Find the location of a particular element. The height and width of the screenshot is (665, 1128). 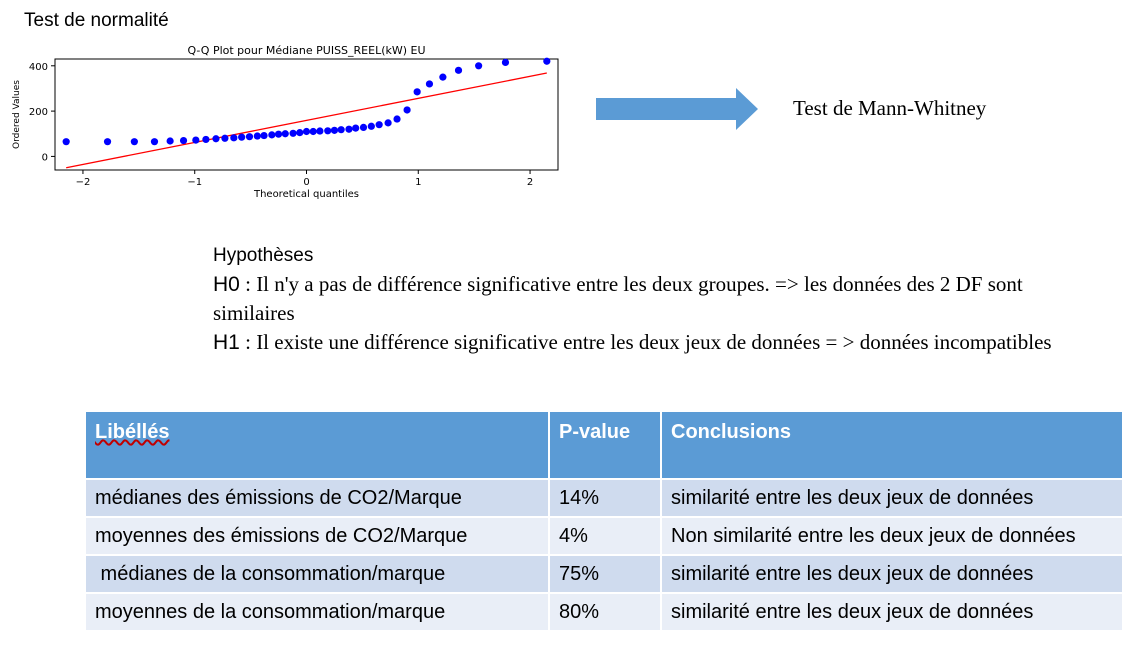

x-axis-label: Theoretical quantiles is located at coordinates (306, 194).